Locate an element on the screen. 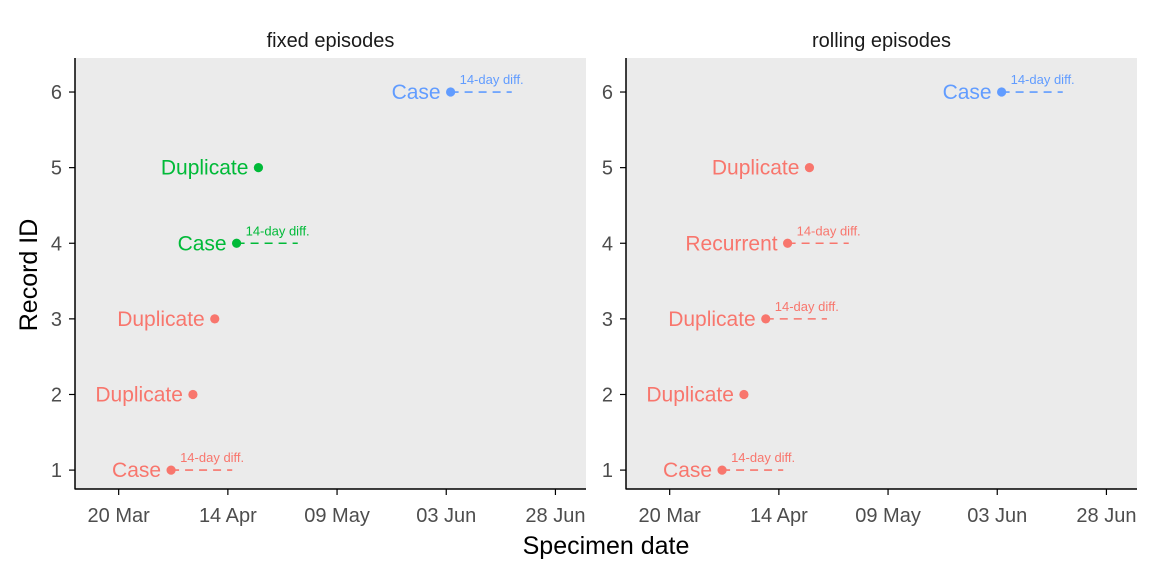 Image resolution: width=1152 pixels, height=576 pixels. y-axis-title: Record ID is located at coordinates (29, 275).